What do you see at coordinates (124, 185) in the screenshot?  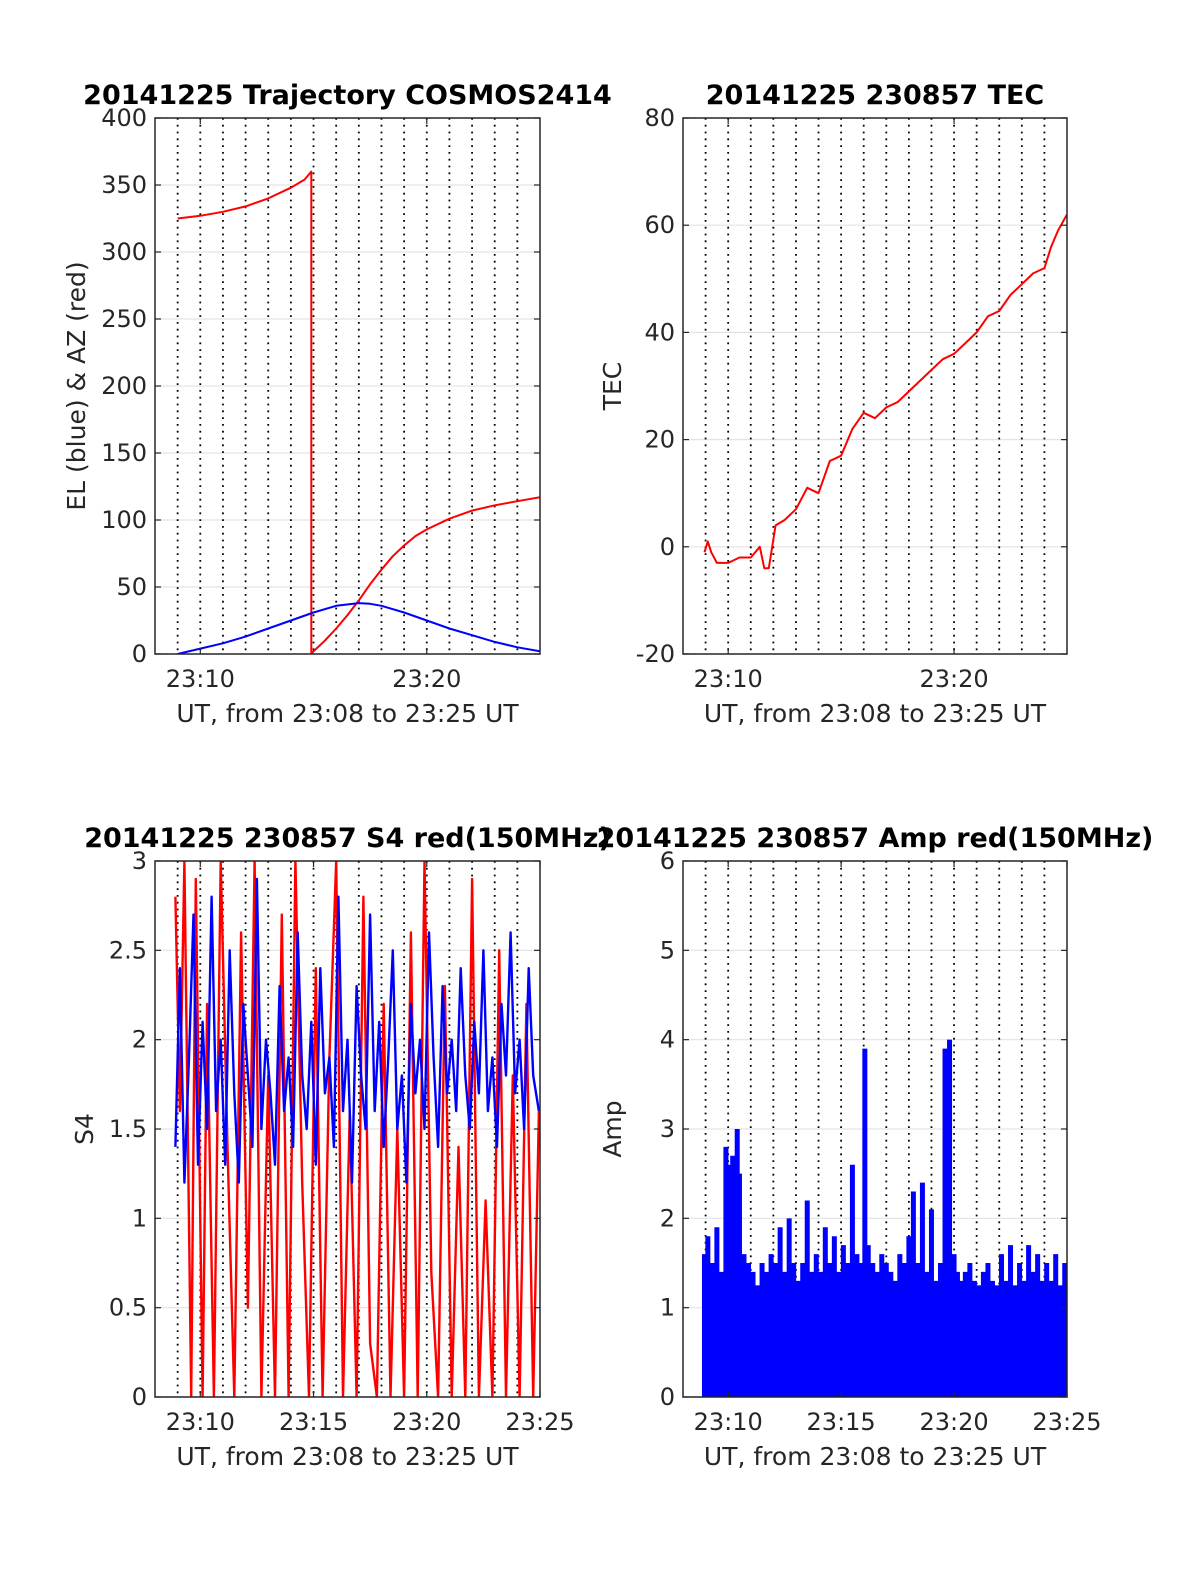 I see `y-tick-label: 350` at bounding box center [124, 185].